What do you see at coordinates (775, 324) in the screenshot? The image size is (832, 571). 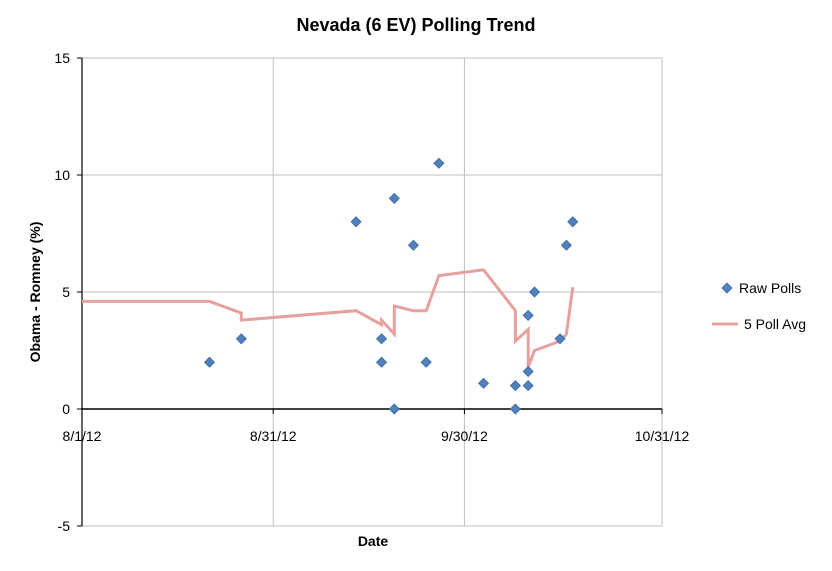 I see `legend-label-5-poll-avg: 5 Poll Avg` at bounding box center [775, 324].